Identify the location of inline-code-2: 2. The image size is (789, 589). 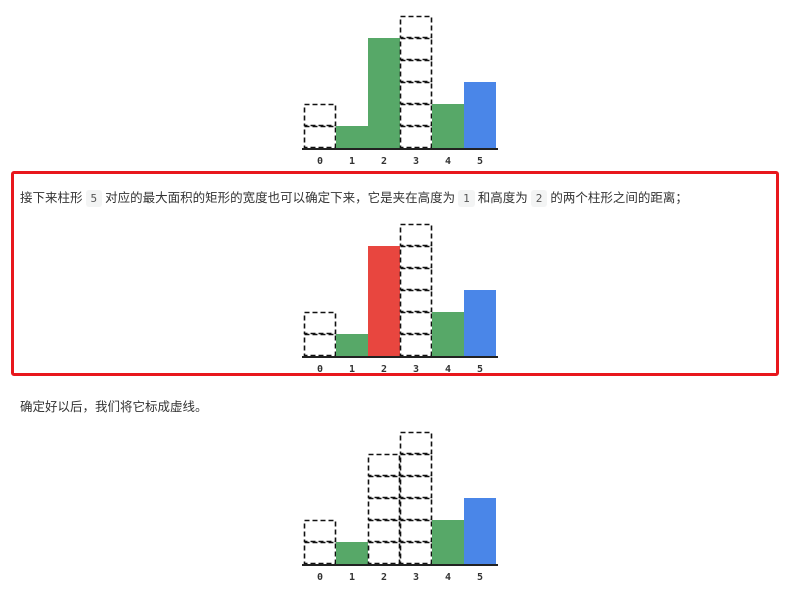
(539, 198).